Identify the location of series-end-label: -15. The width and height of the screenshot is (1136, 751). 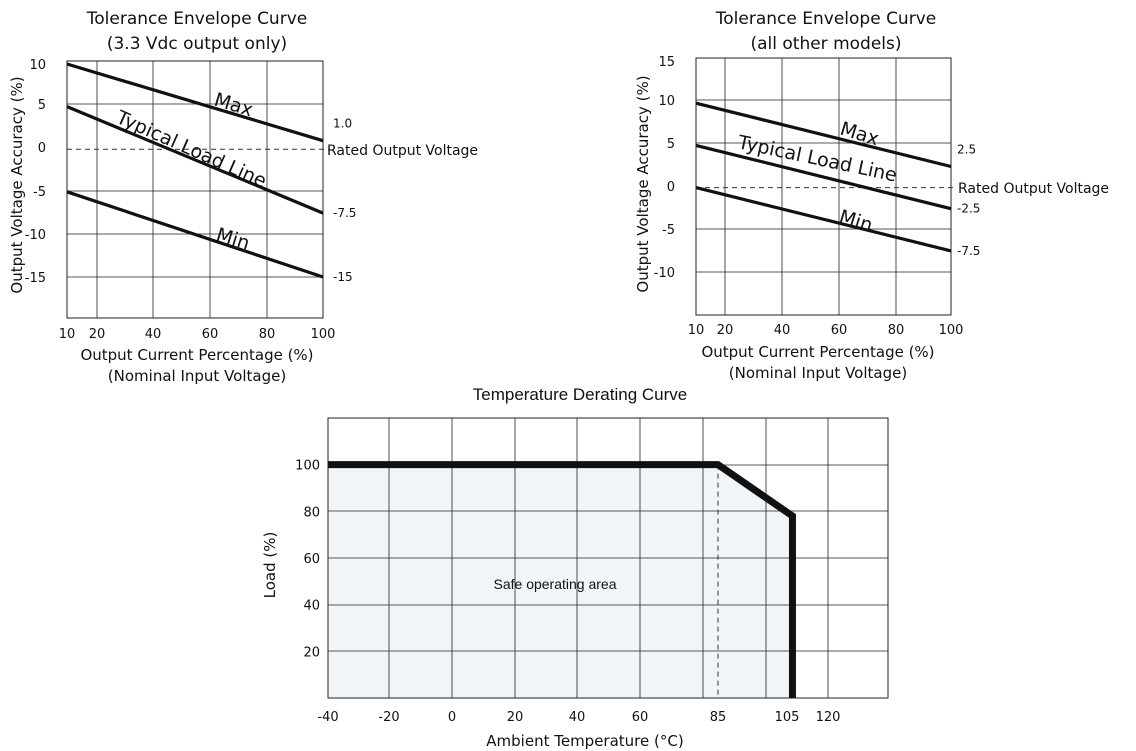
(343, 277).